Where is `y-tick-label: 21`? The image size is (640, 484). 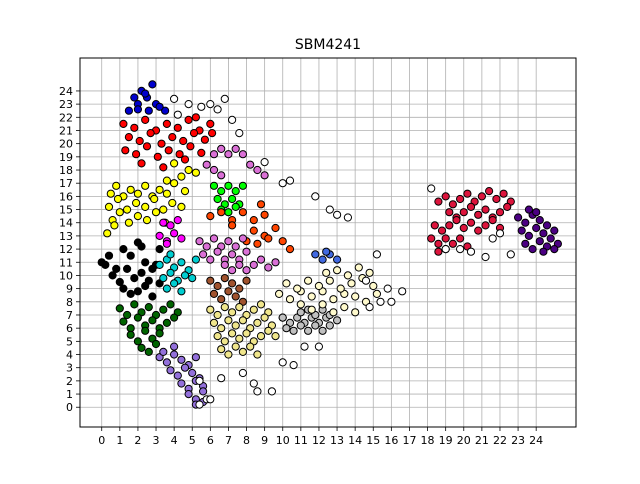 y-tick-label: 21 is located at coordinates (66, 130).